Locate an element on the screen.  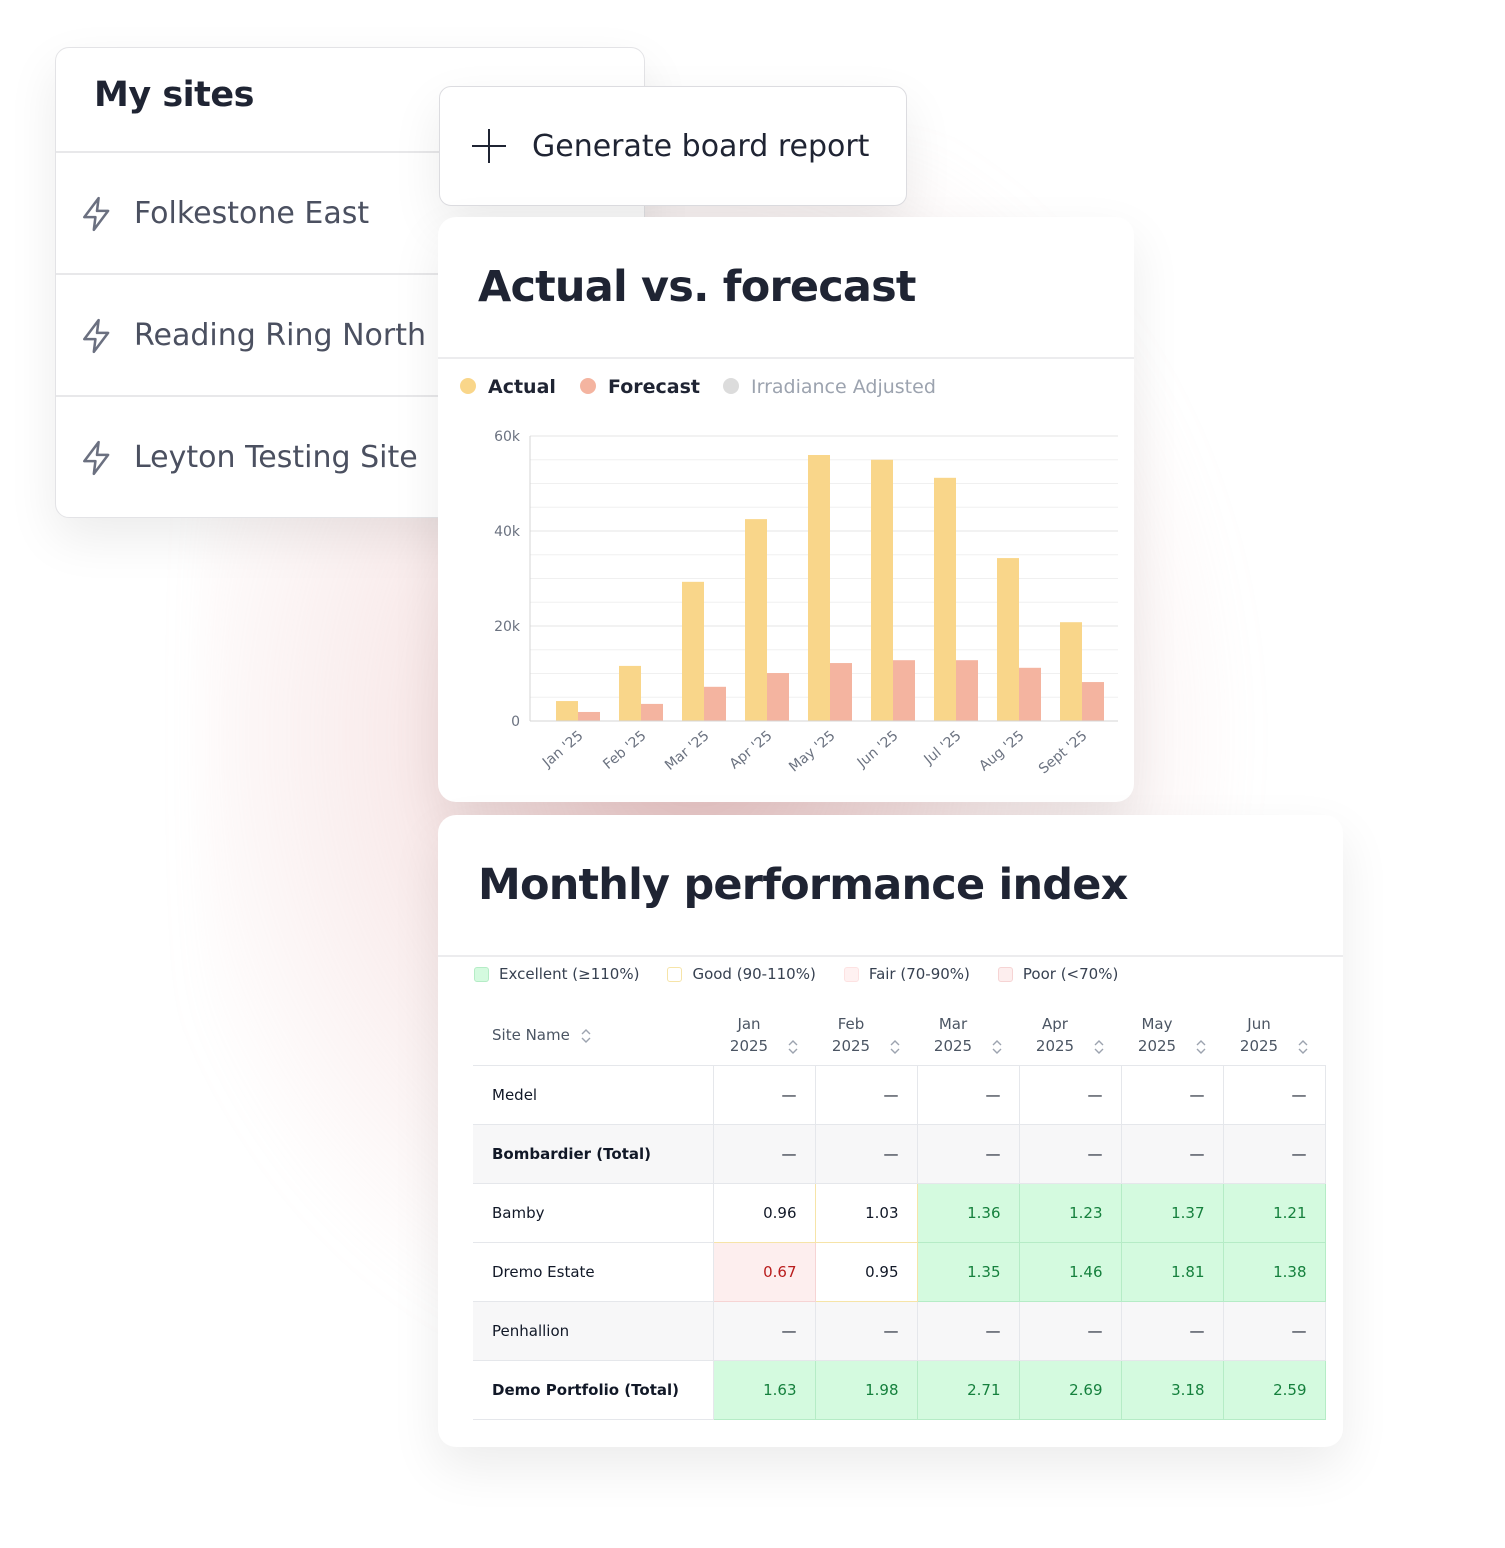
site-item: Folkestone East is located at coordinates (350, 212).